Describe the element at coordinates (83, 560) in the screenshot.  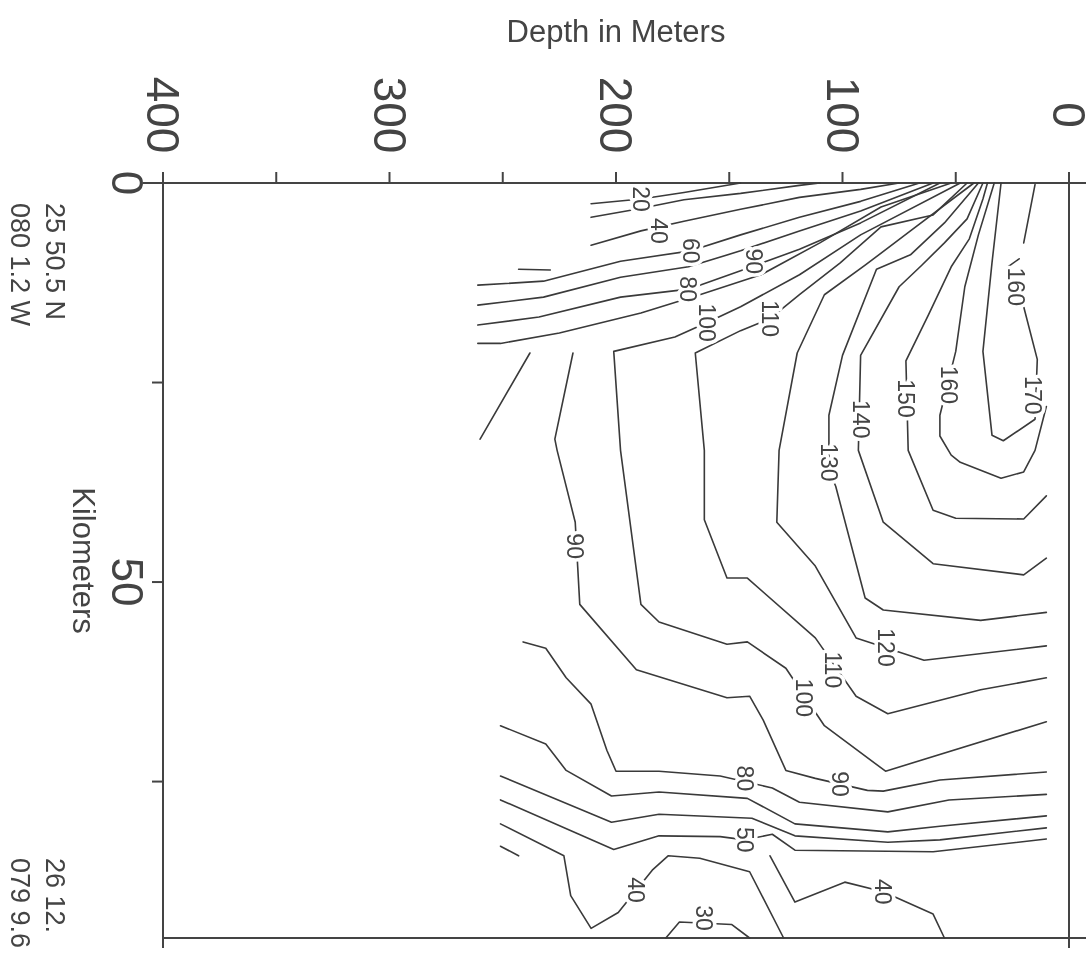
I see `y-axis-title: Kilometers` at that location.